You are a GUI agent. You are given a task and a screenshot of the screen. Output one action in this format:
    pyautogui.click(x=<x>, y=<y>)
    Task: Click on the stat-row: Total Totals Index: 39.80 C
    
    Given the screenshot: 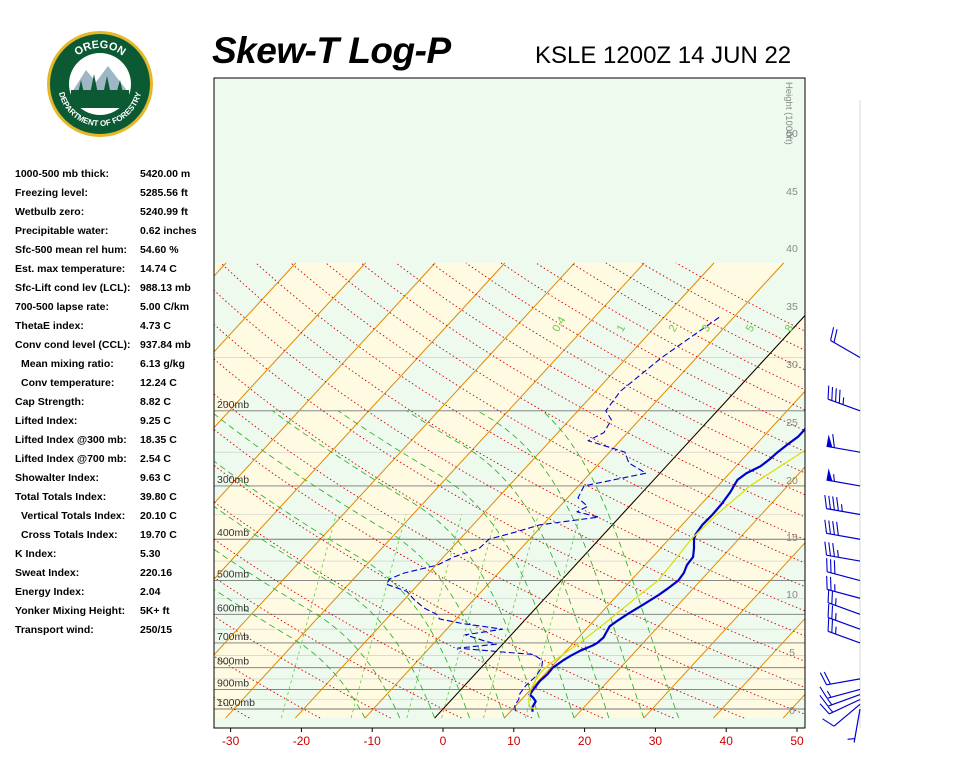 What is the action you would take?
    pyautogui.click(x=115, y=500)
    